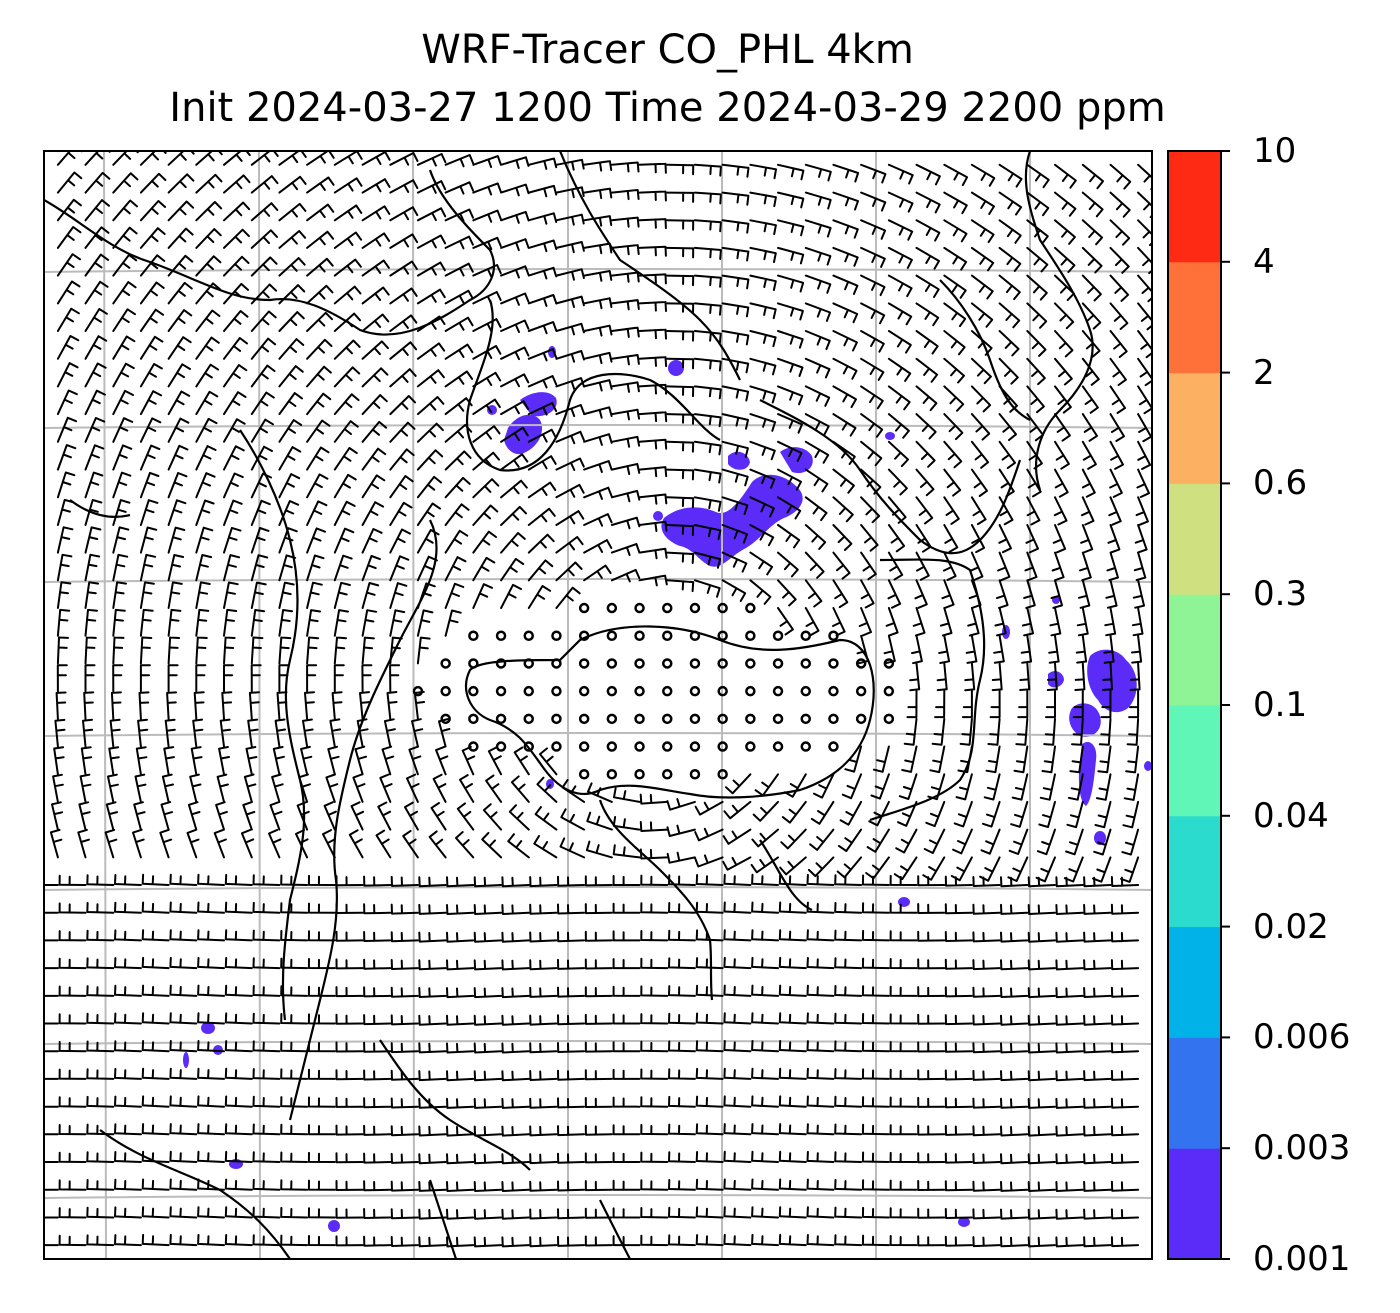 The image size is (1400, 1313). Describe the element at coordinates (1291, 926) in the screenshot. I see `colorbar-tick-label: 0.02` at that location.